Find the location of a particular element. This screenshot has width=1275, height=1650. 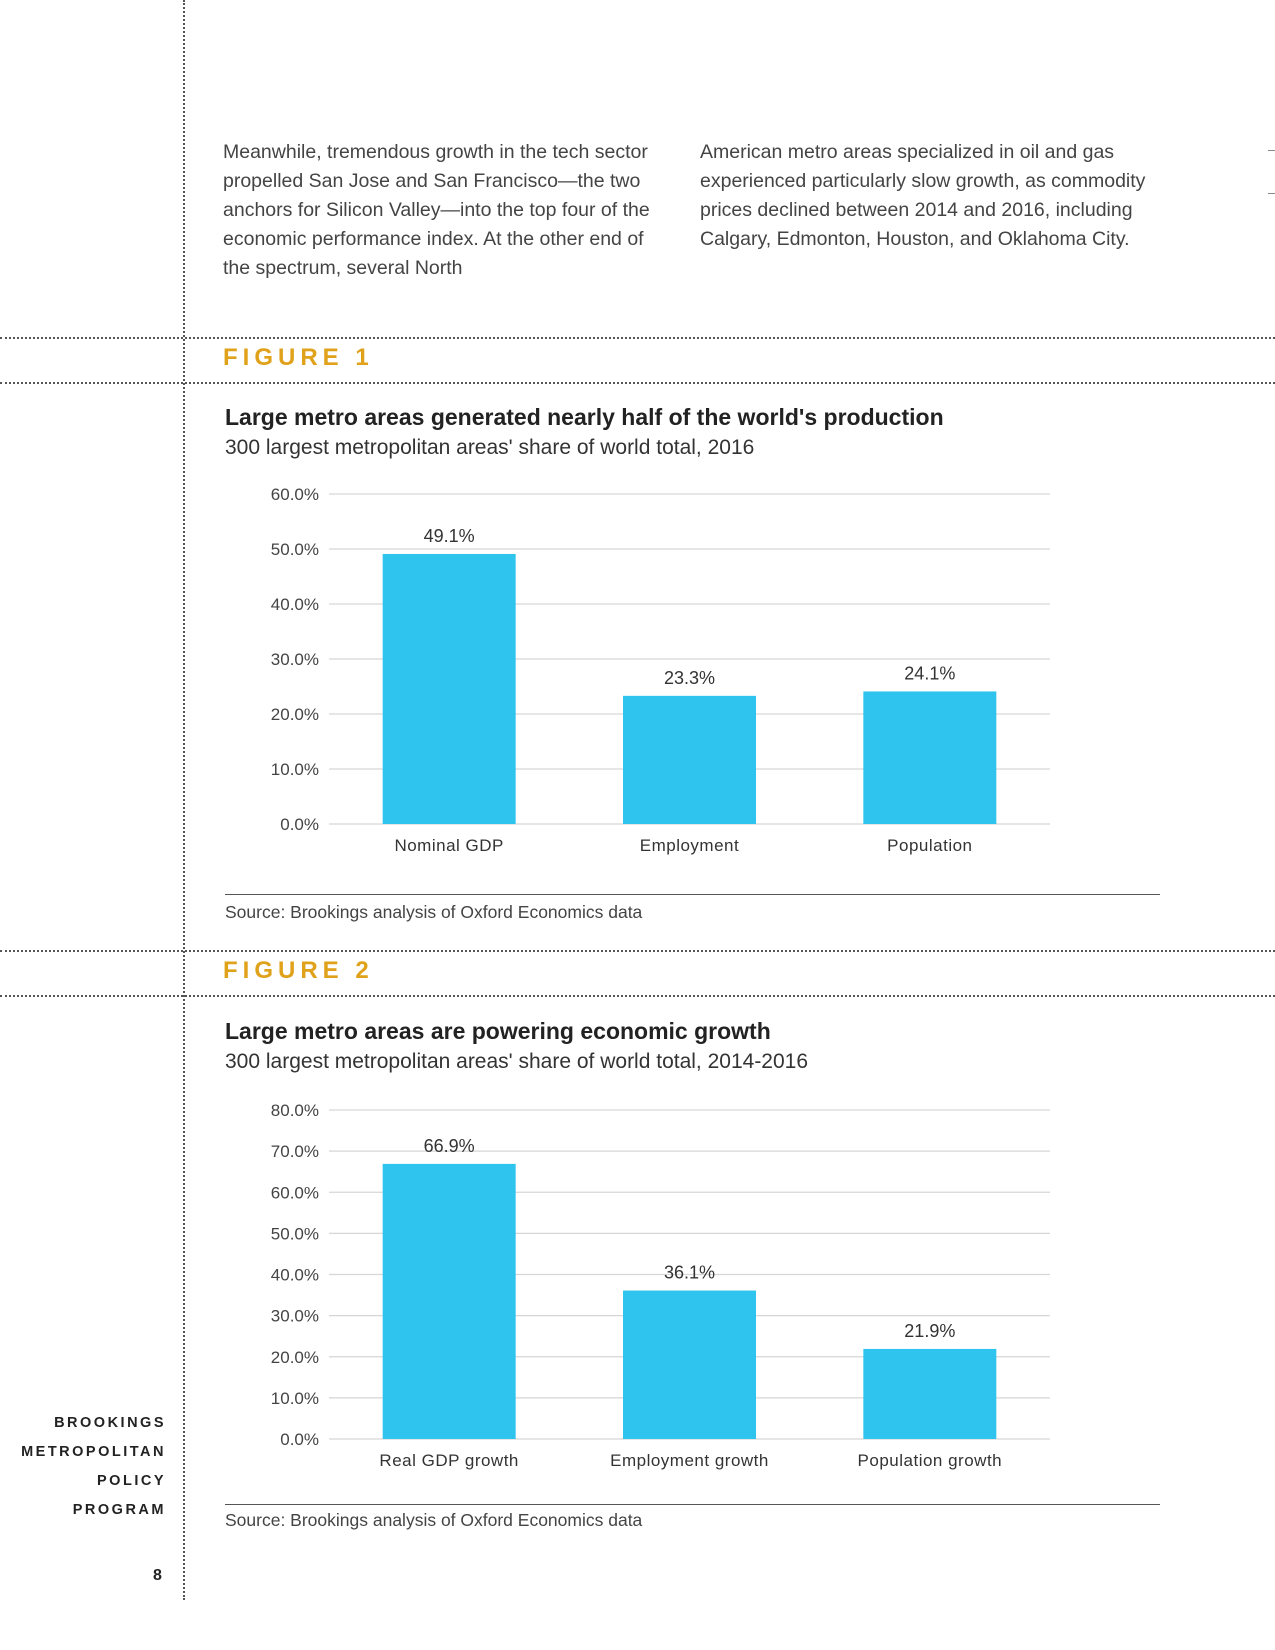

figure1-top-rule is located at coordinates (637, 338).